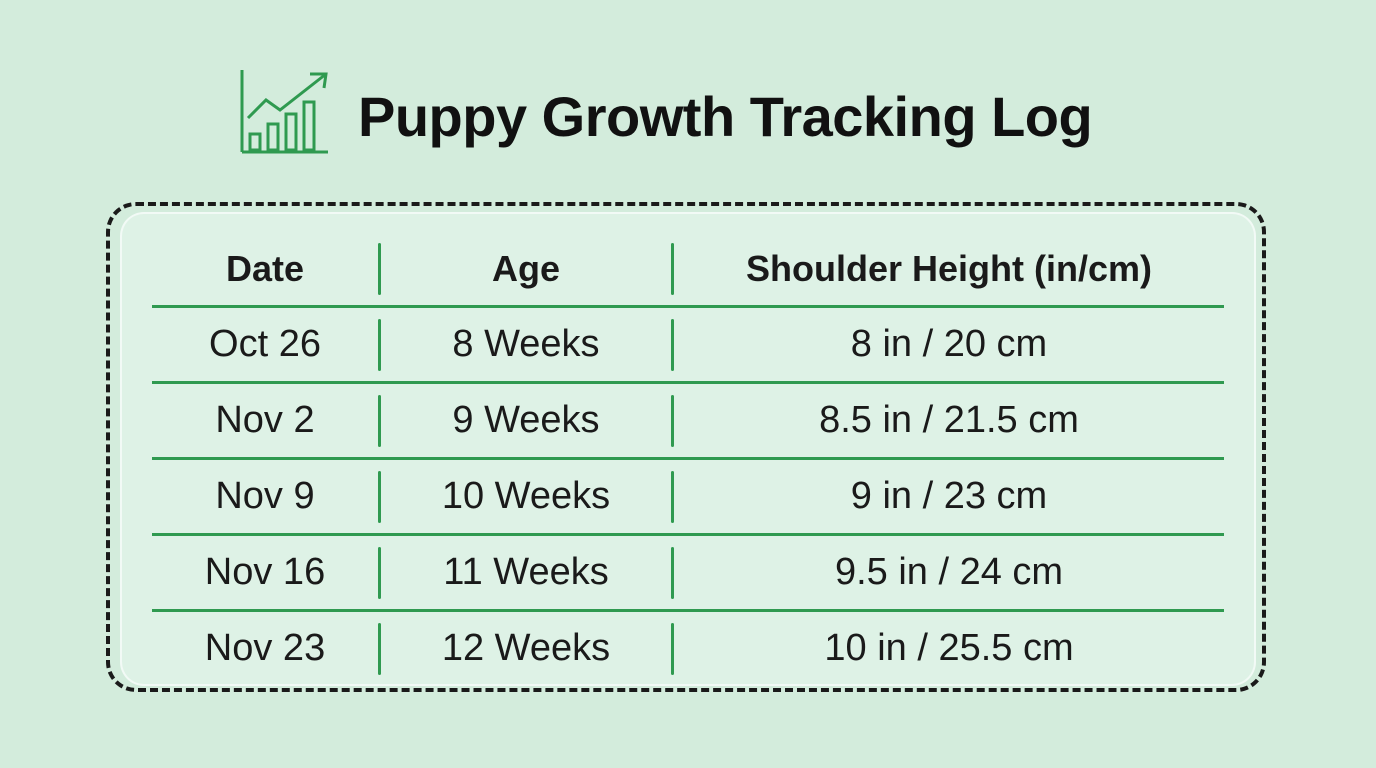 The width and height of the screenshot is (1376, 768). What do you see at coordinates (949, 496) in the screenshot?
I see `cell: 9 in / 23 cm` at bounding box center [949, 496].